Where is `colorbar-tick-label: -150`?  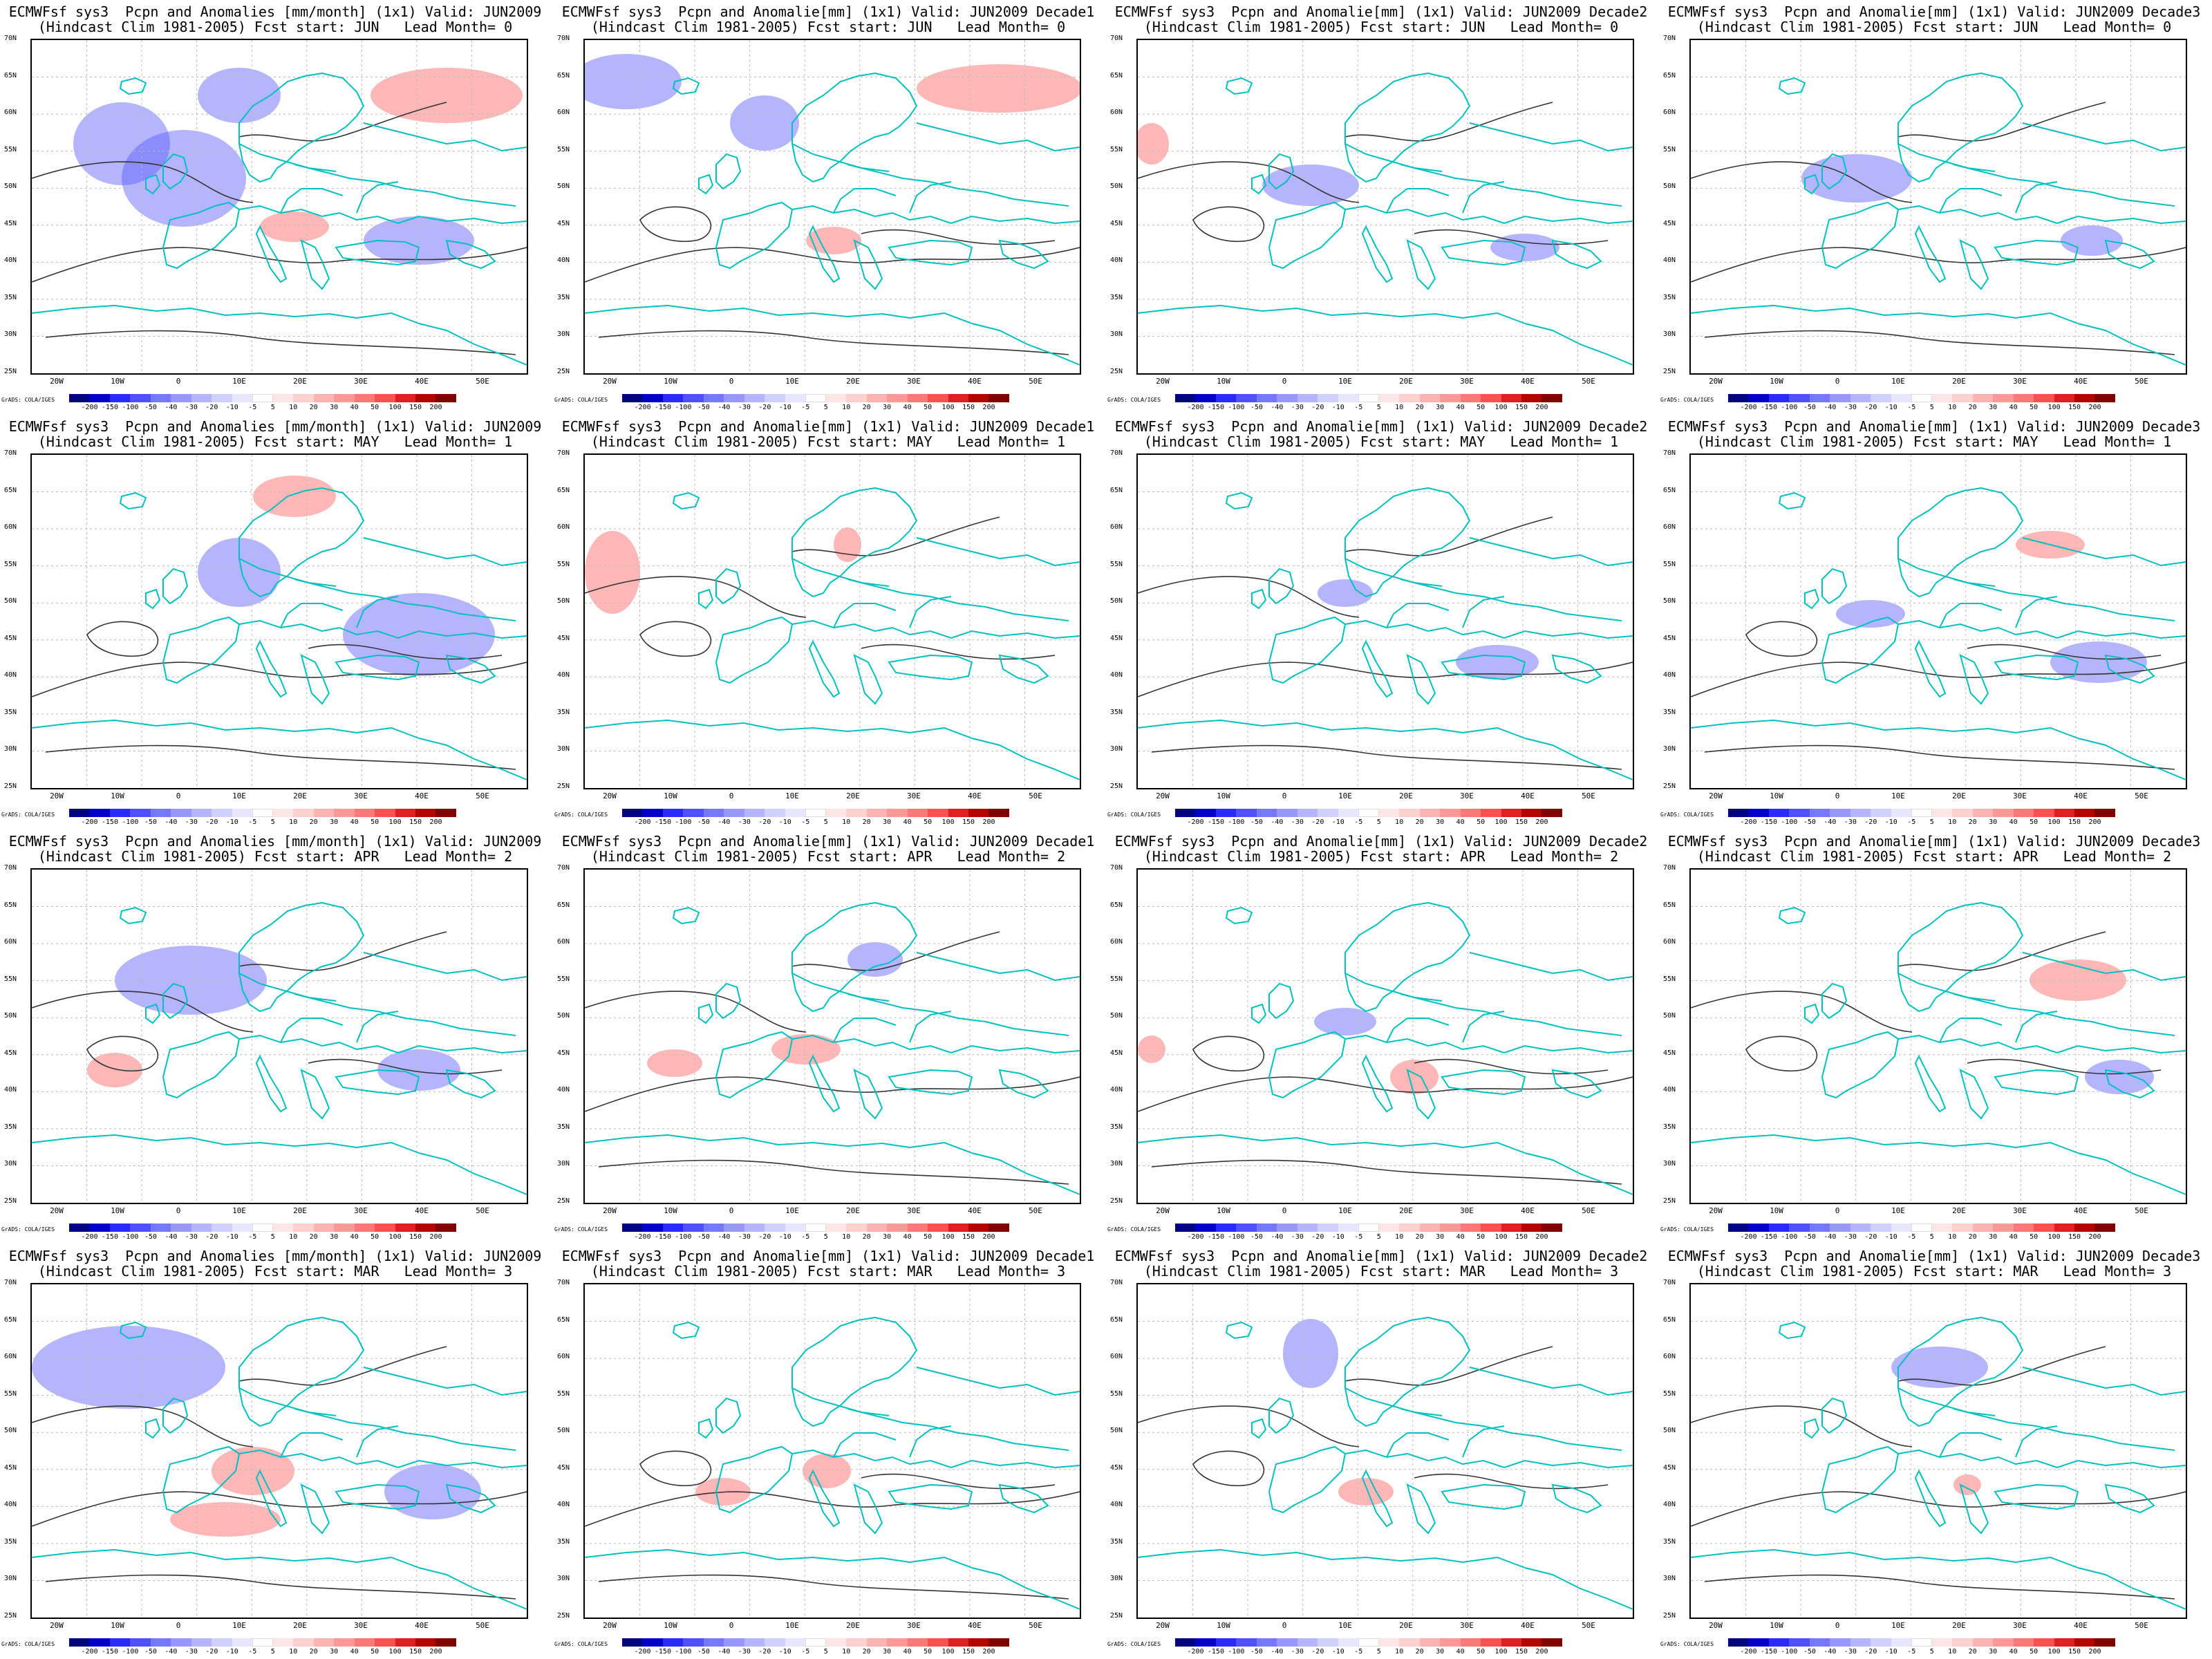
colorbar-tick-label: -150 is located at coordinates (1215, 407).